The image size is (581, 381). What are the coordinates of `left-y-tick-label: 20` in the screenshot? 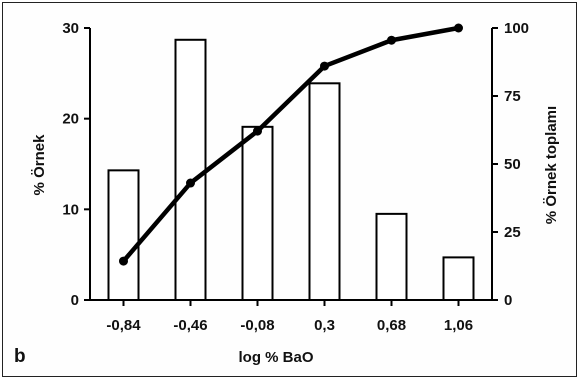 It's located at (70, 119).